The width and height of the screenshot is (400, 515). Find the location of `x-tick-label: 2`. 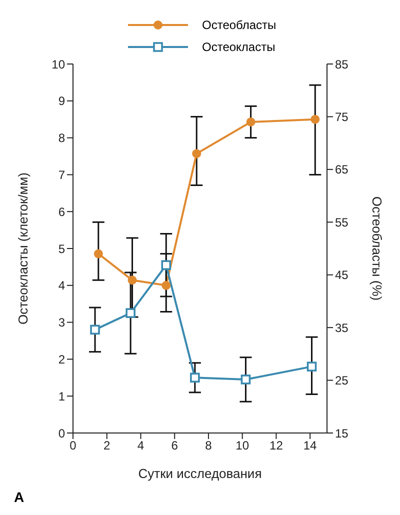

x-tick-label: 2 is located at coordinates (107, 445).